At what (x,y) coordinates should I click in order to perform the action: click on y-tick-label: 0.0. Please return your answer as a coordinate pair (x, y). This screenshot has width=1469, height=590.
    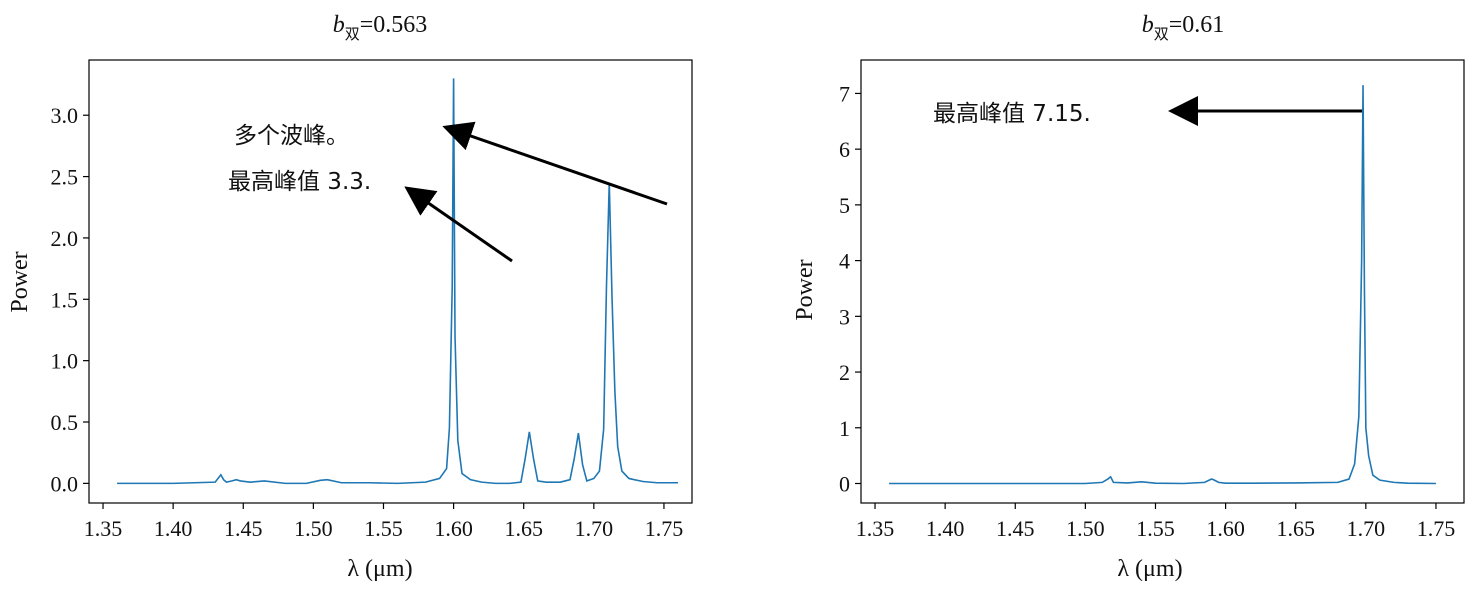
    Looking at the image, I should click on (65, 483).